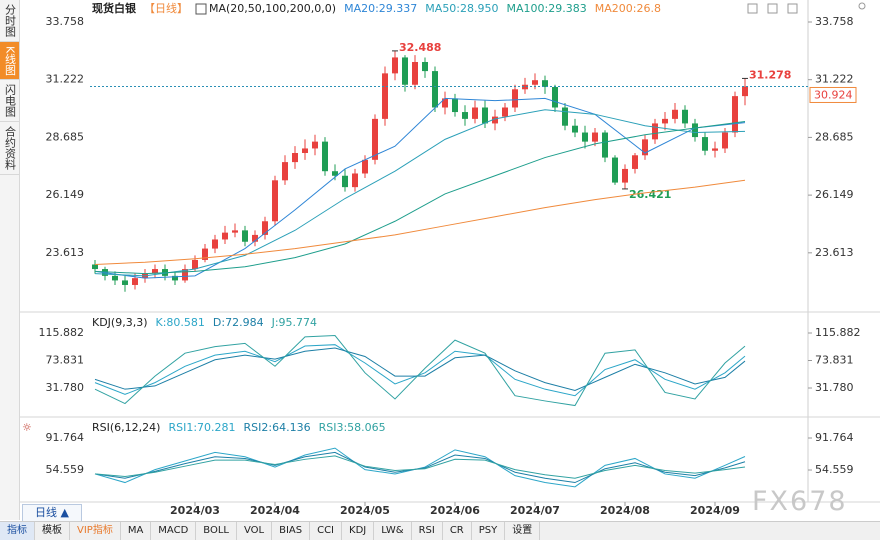  I want to click on toolbar-tab: 模板, so click(52, 531).